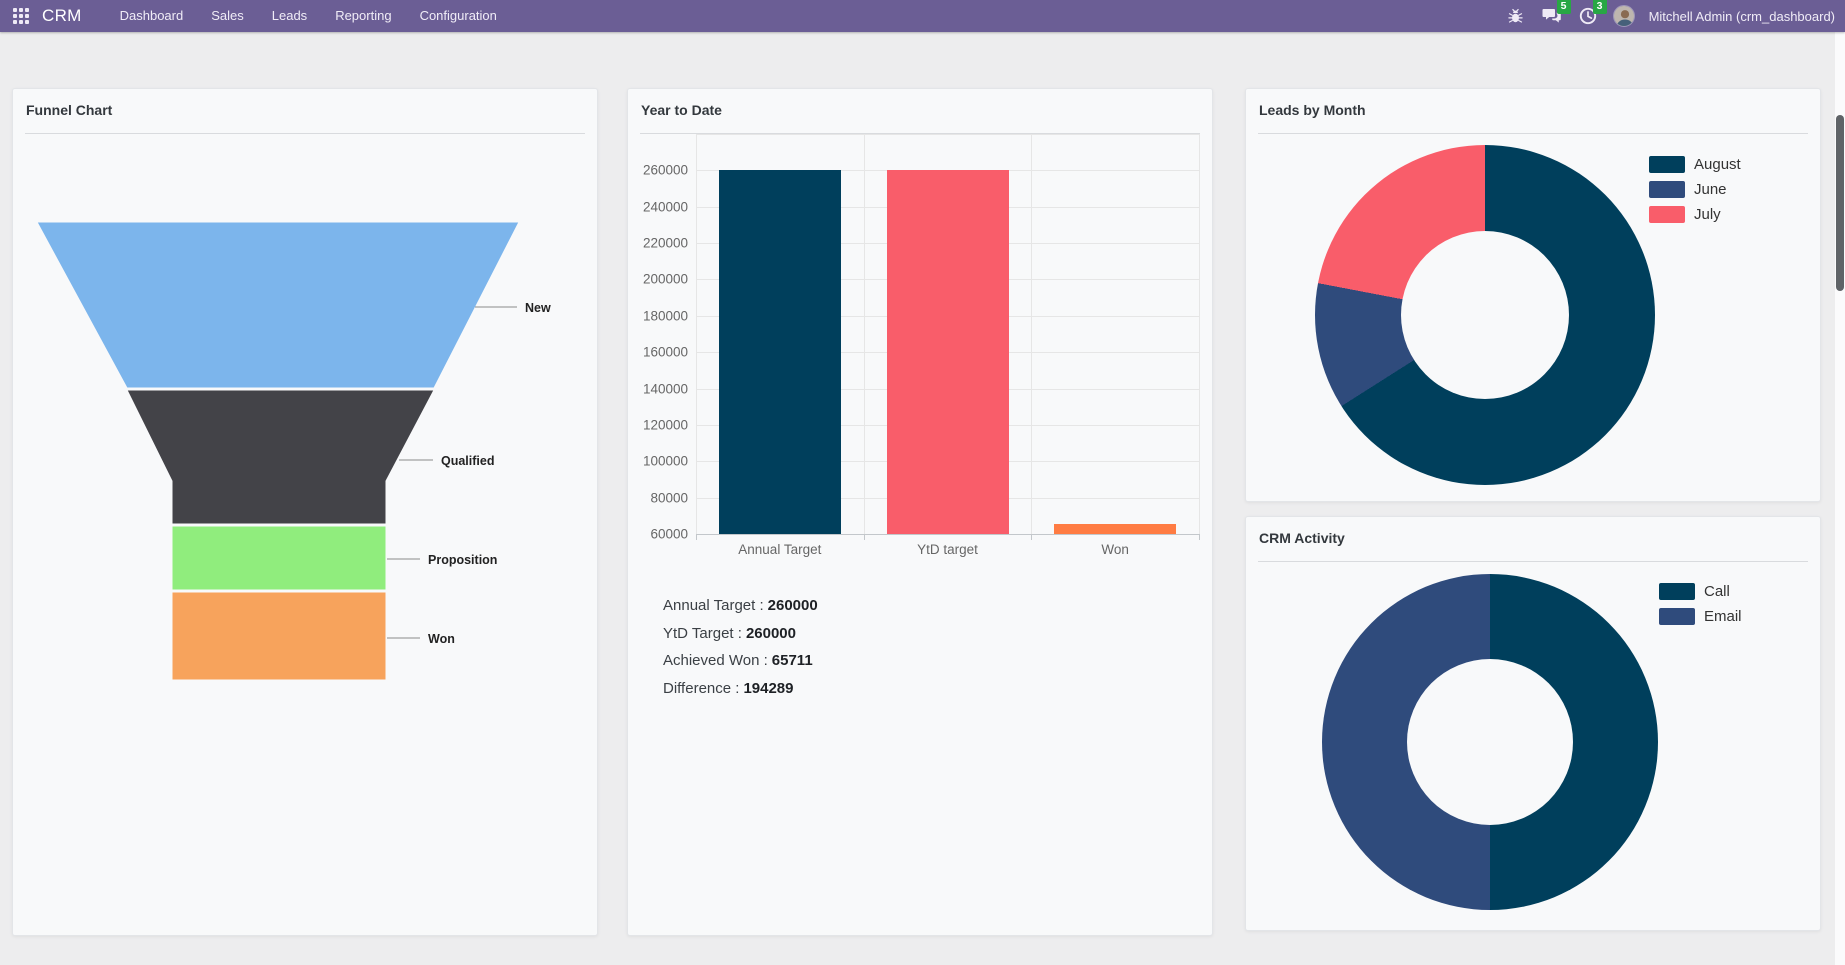 The width and height of the screenshot is (1845, 965). What do you see at coordinates (729, 633) in the screenshot?
I see `summary-ytd-target: YtD Target :260000` at bounding box center [729, 633].